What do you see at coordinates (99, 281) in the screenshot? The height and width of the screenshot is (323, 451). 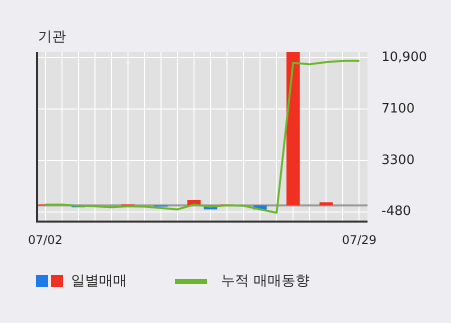 I see `legend-label: 일별매매` at bounding box center [99, 281].